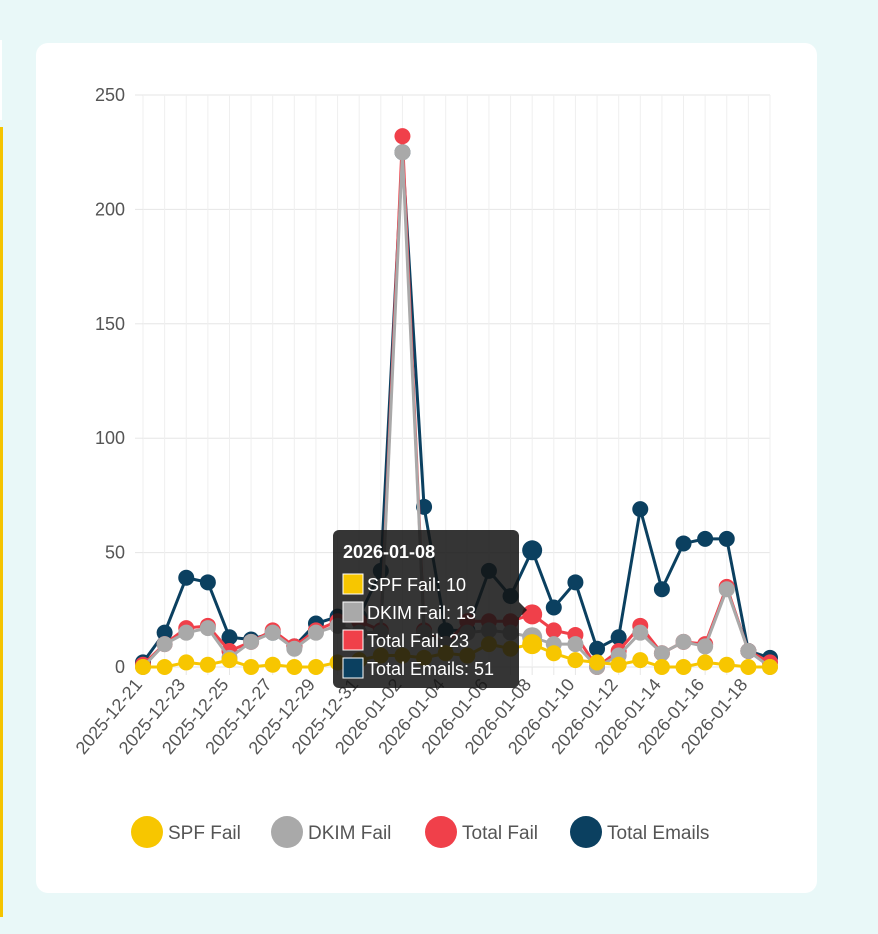 Image resolution: width=878 pixels, height=934 pixels. What do you see at coordinates (110, 95) in the screenshot?
I see `y-tick-label: 250` at bounding box center [110, 95].